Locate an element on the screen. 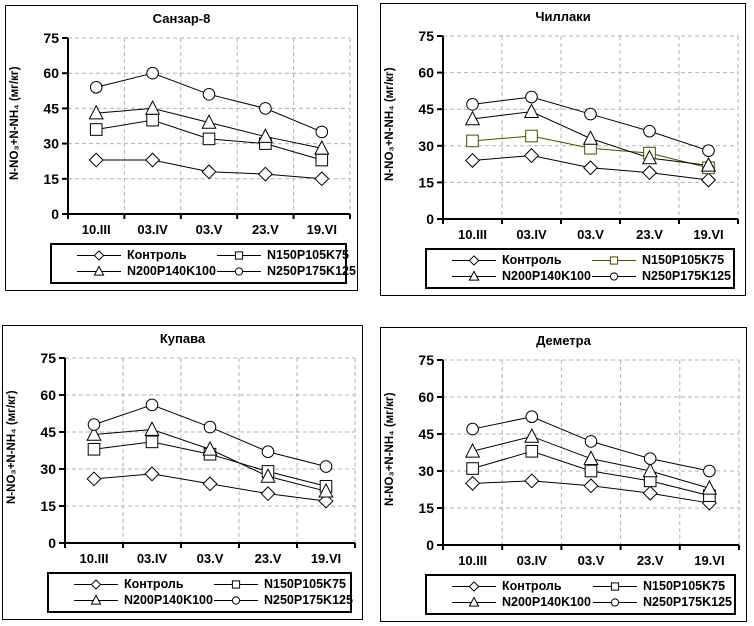  chart-title: Санзар-8 is located at coordinates (181, 18).